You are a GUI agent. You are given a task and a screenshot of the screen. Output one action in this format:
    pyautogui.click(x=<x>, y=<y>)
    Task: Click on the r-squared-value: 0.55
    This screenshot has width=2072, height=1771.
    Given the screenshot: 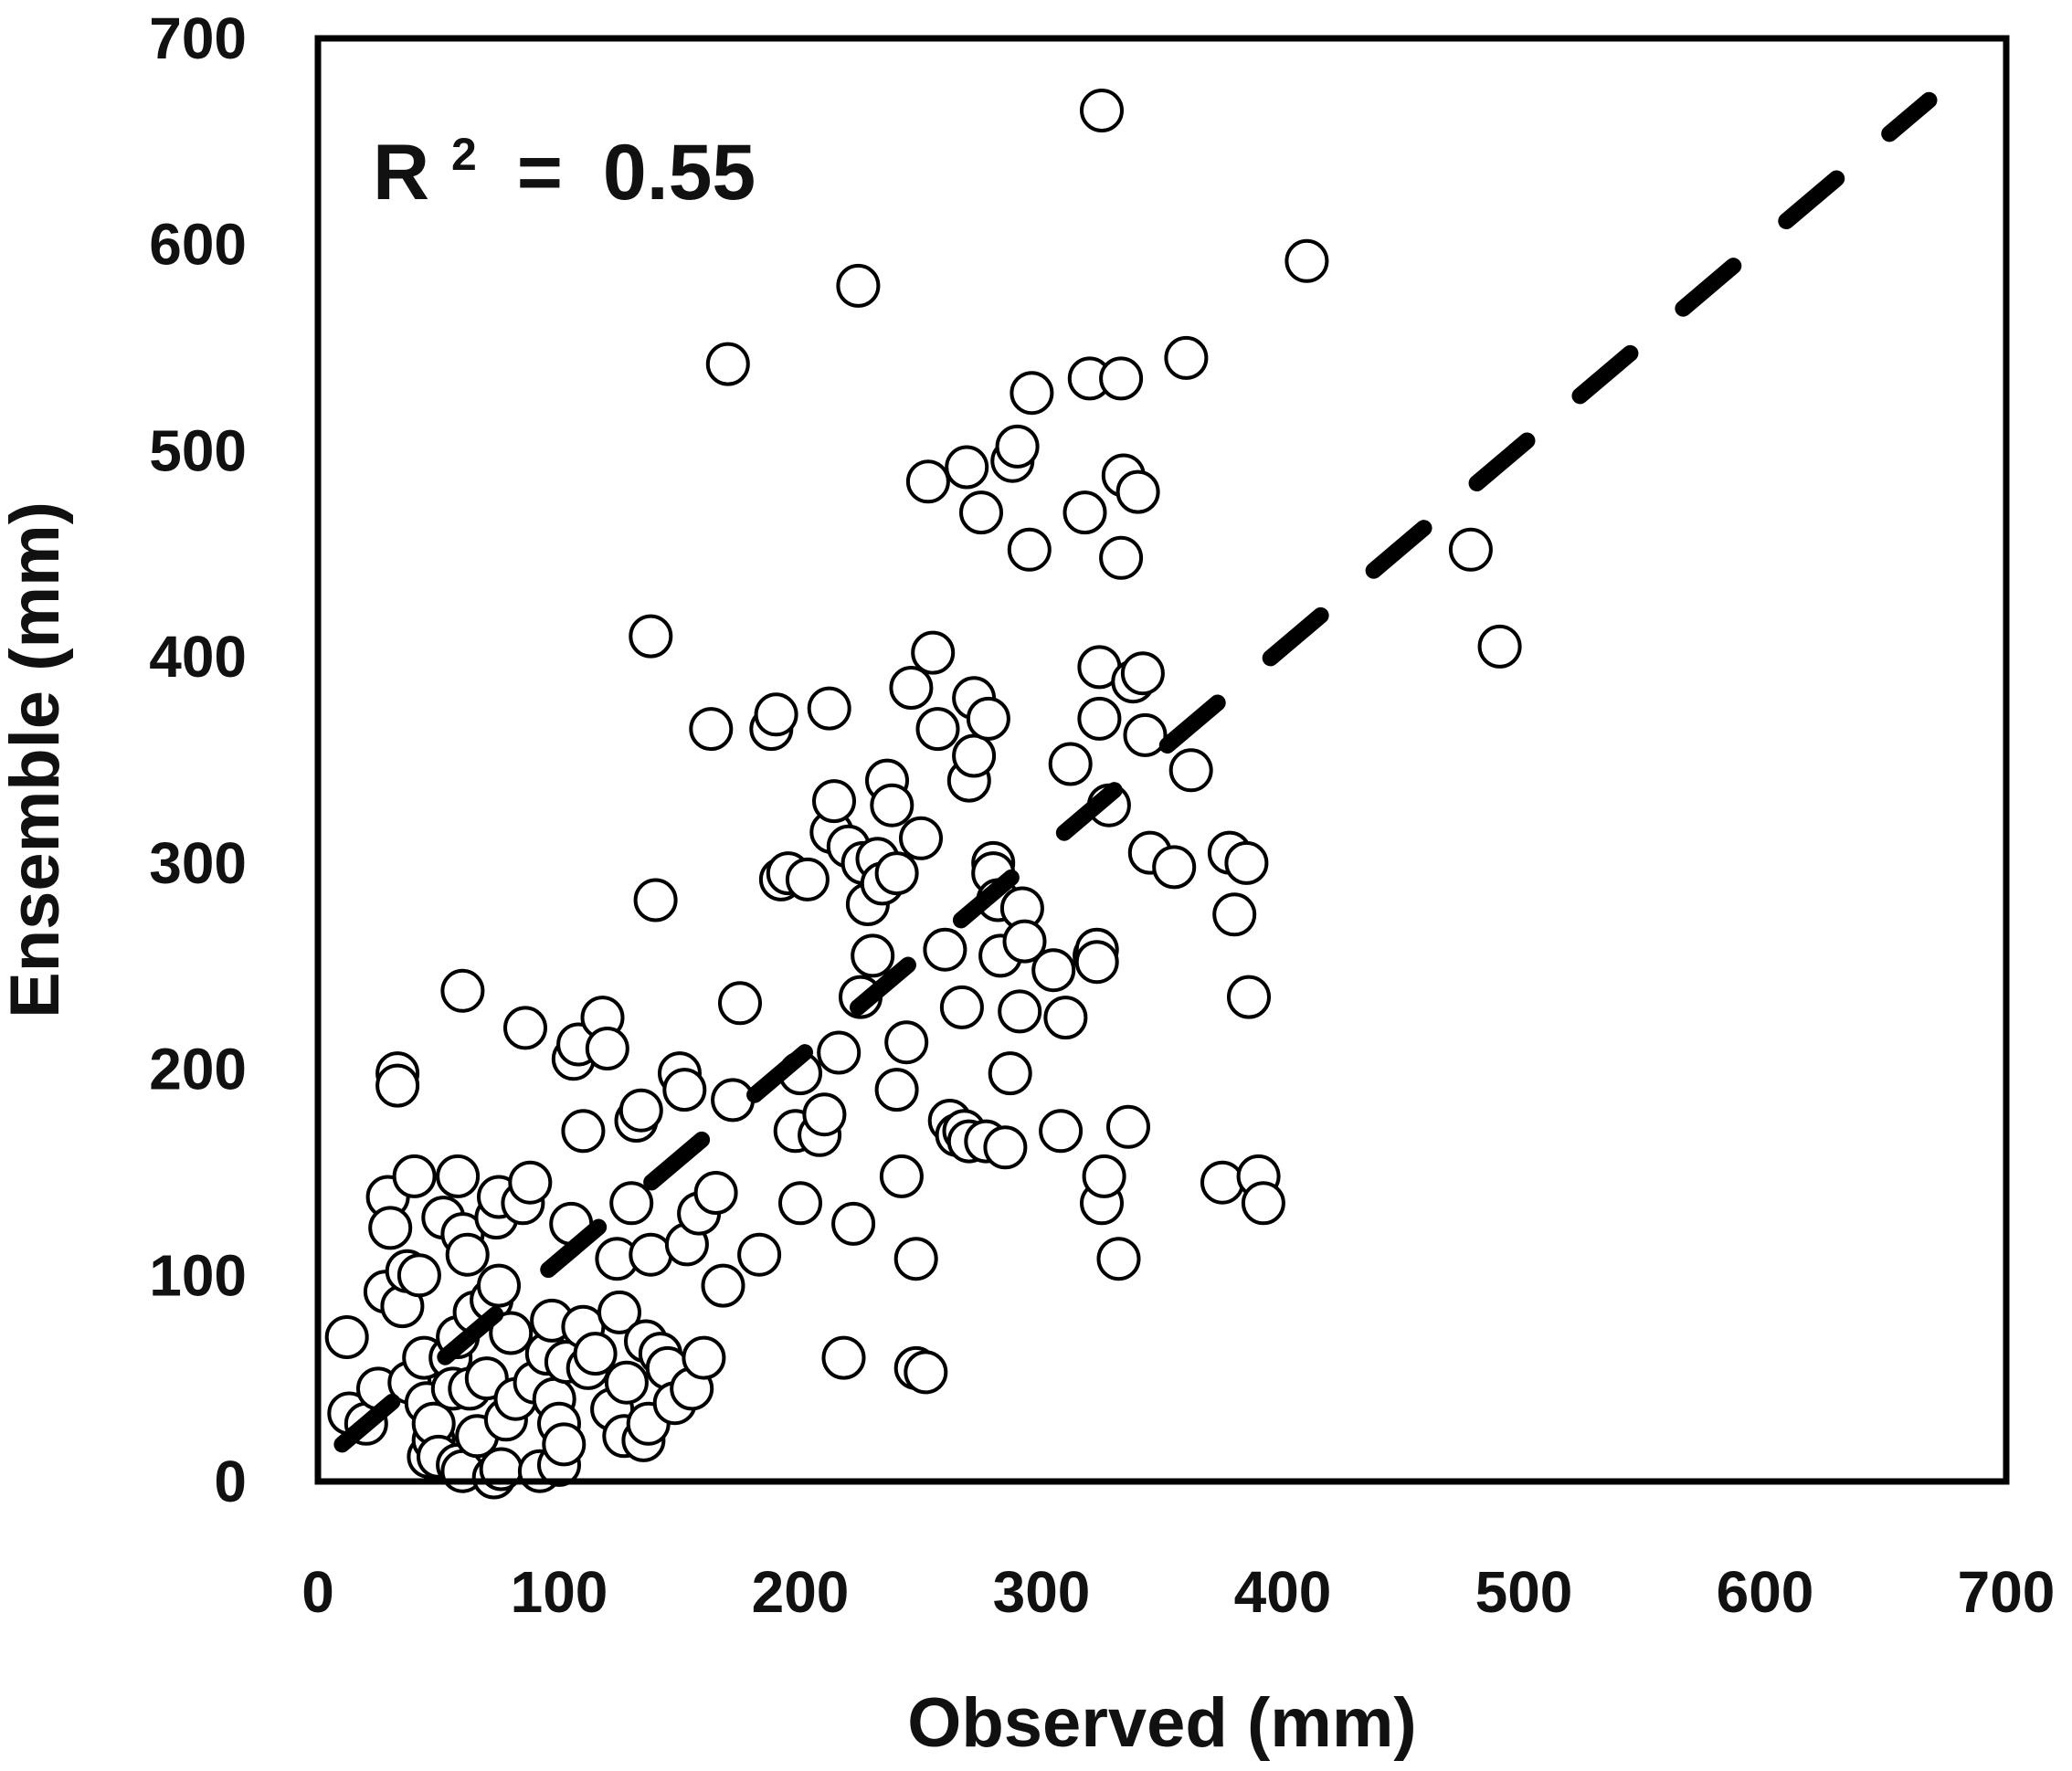 What is the action you would take?
    pyautogui.click(x=679, y=172)
    